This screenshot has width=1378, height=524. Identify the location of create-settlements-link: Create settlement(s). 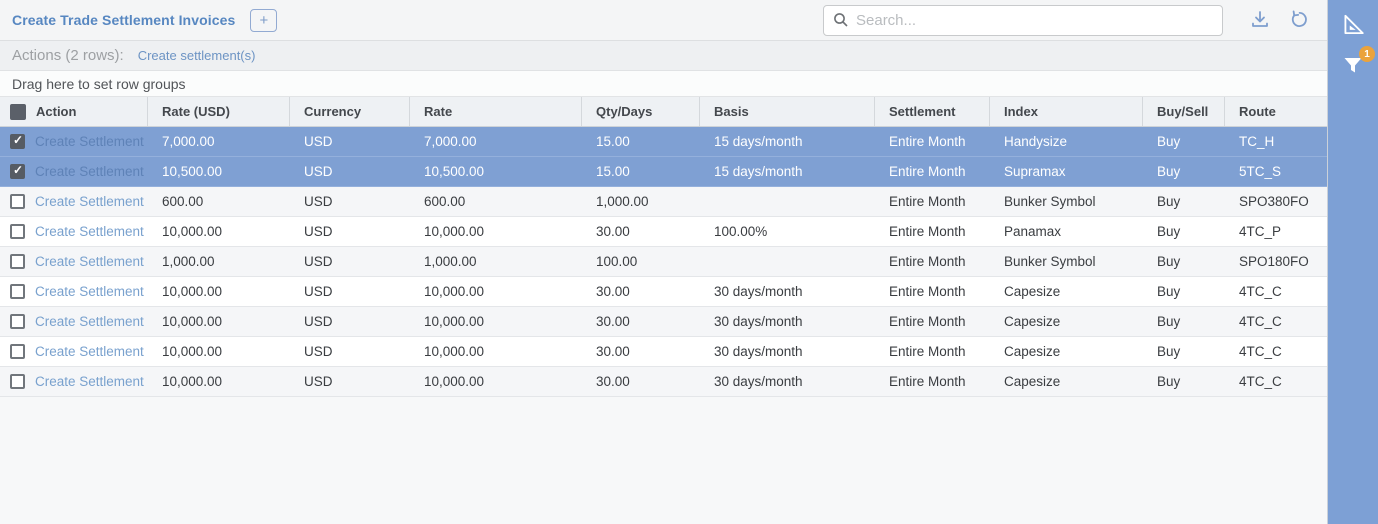
(196, 55).